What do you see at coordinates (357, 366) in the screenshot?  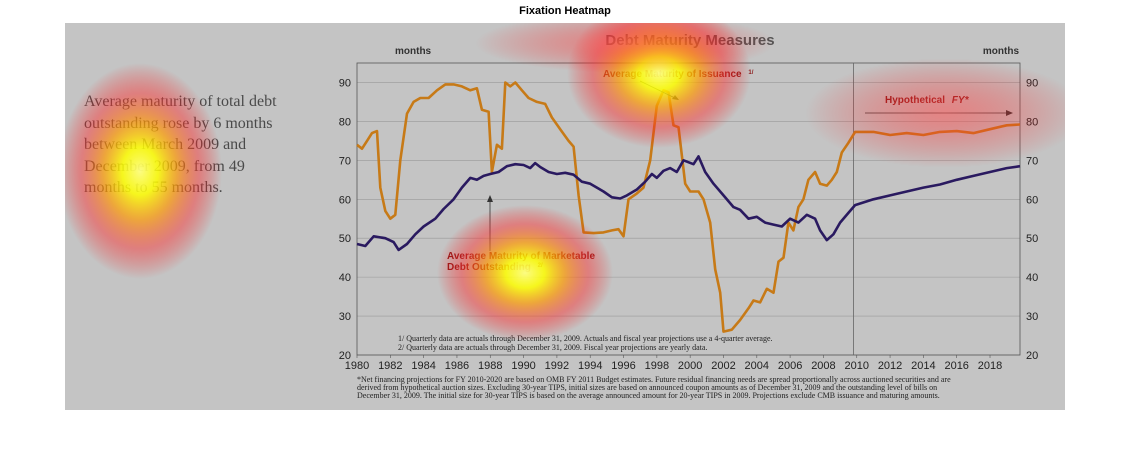 I see `x-tick-label: 1980` at bounding box center [357, 366].